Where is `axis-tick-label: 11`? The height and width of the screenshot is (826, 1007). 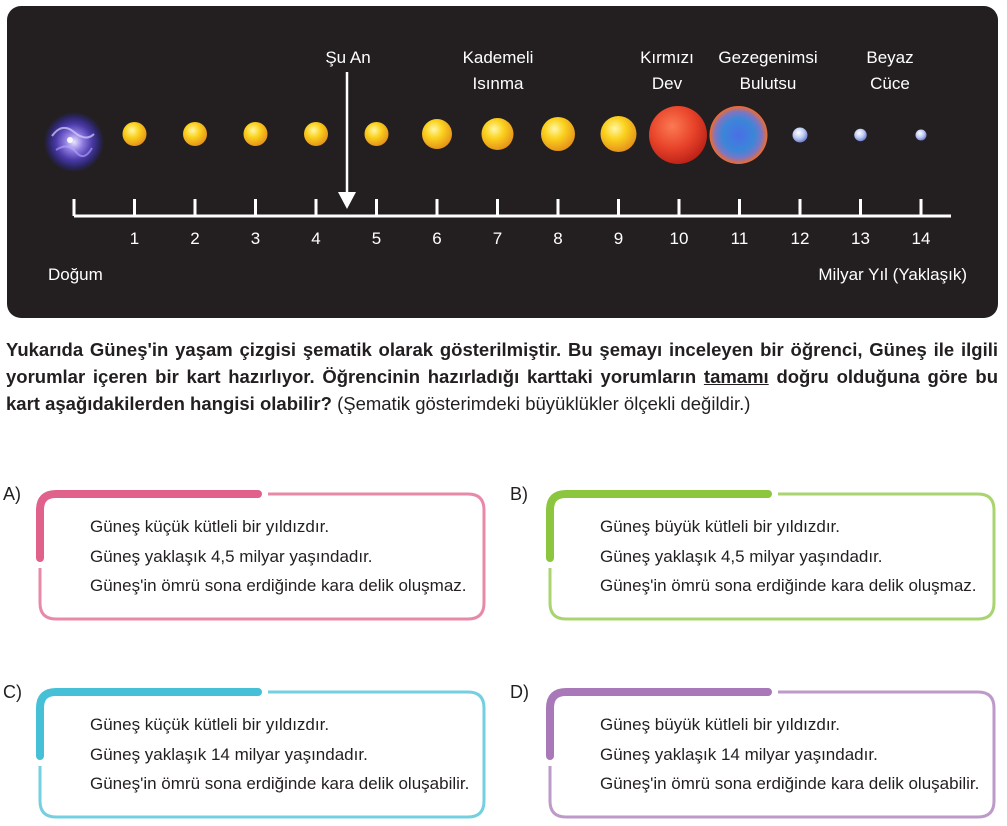
axis-tick-label: 11 is located at coordinates (740, 238).